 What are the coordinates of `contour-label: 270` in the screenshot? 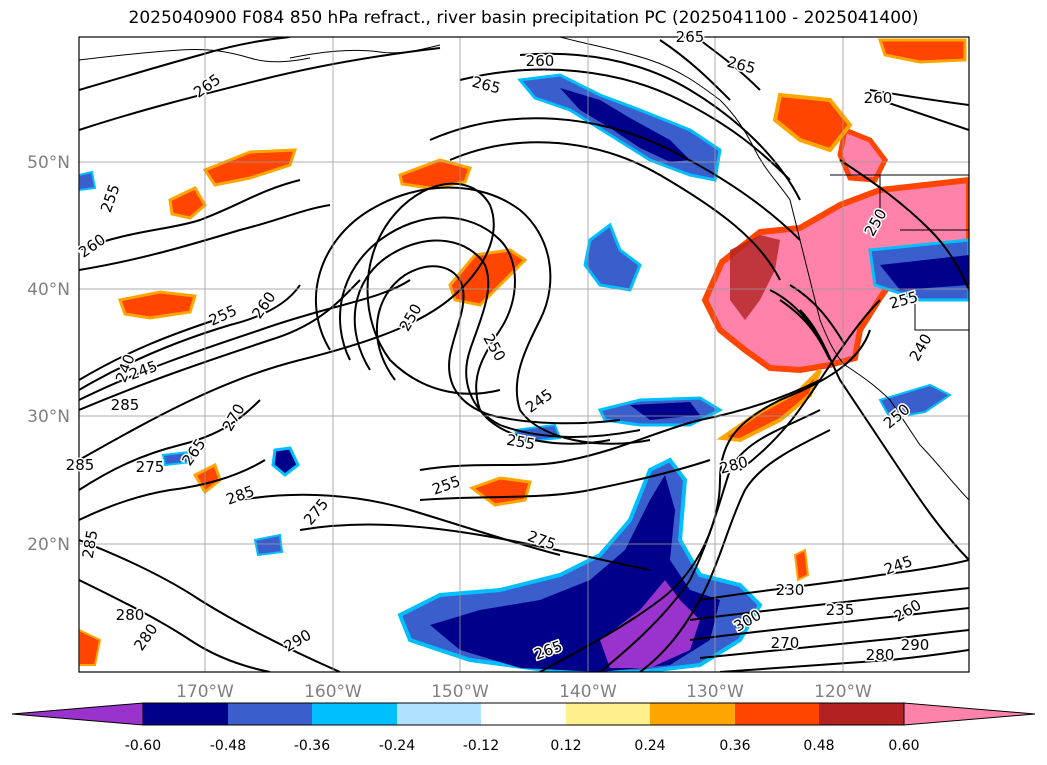 It's located at (785, 643).